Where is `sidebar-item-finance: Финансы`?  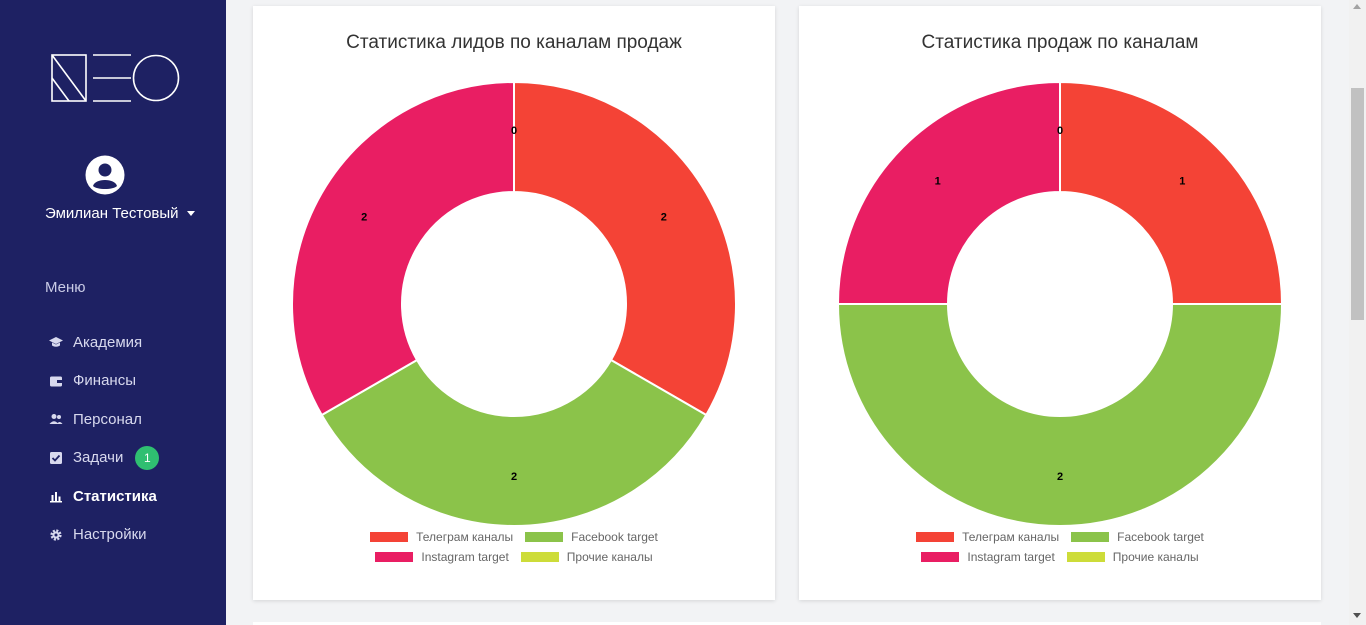 sidebar-item-finance: Финансы is located at coordinates (104, 381).